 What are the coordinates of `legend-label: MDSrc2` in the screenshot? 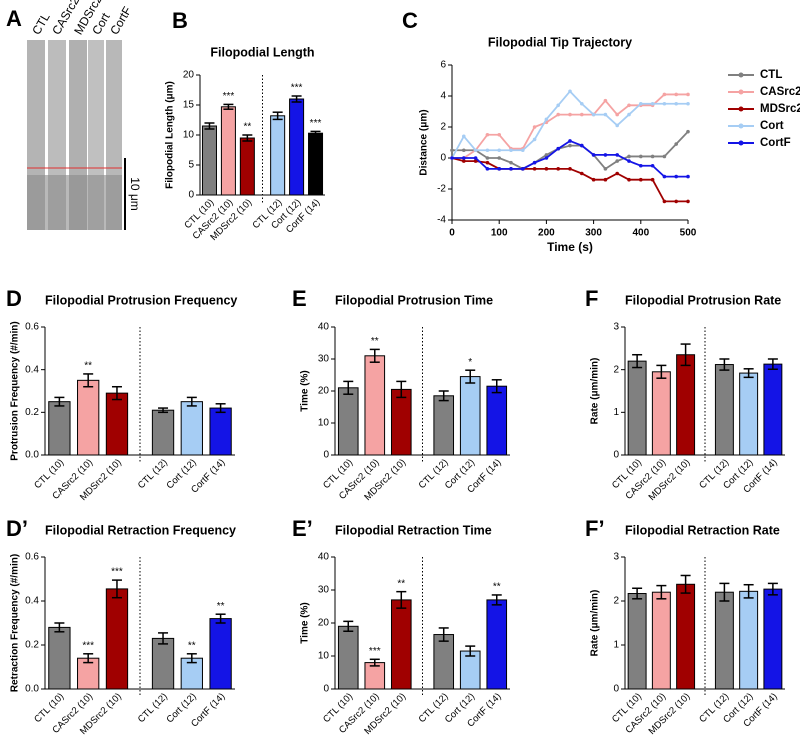 It's located at (780, 109).